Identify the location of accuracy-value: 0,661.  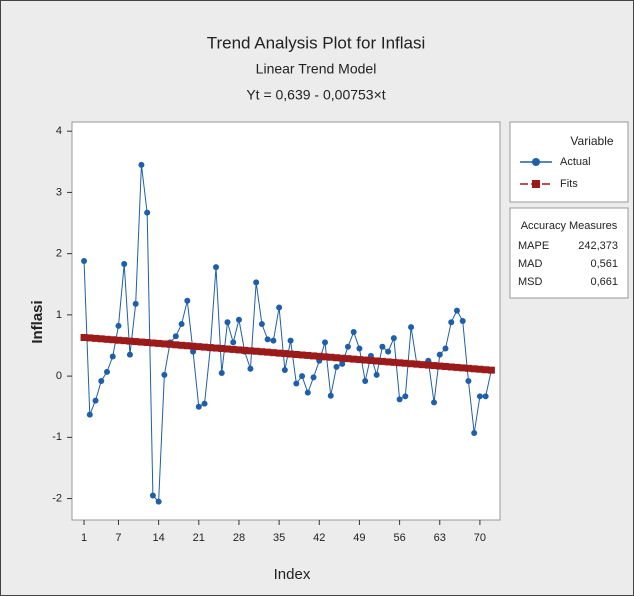
(604, 282).